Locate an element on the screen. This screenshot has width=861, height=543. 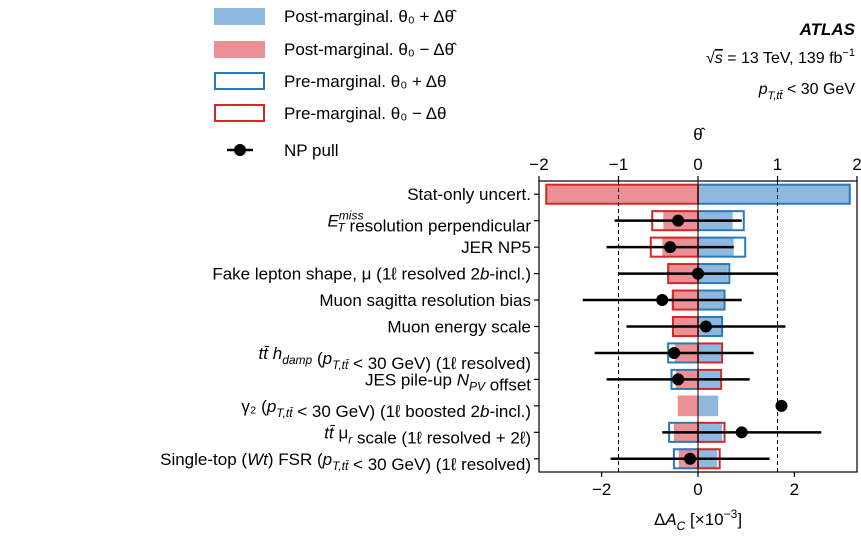
category-label-0: Stat-only uncert. is located at coordinates (469, 194).